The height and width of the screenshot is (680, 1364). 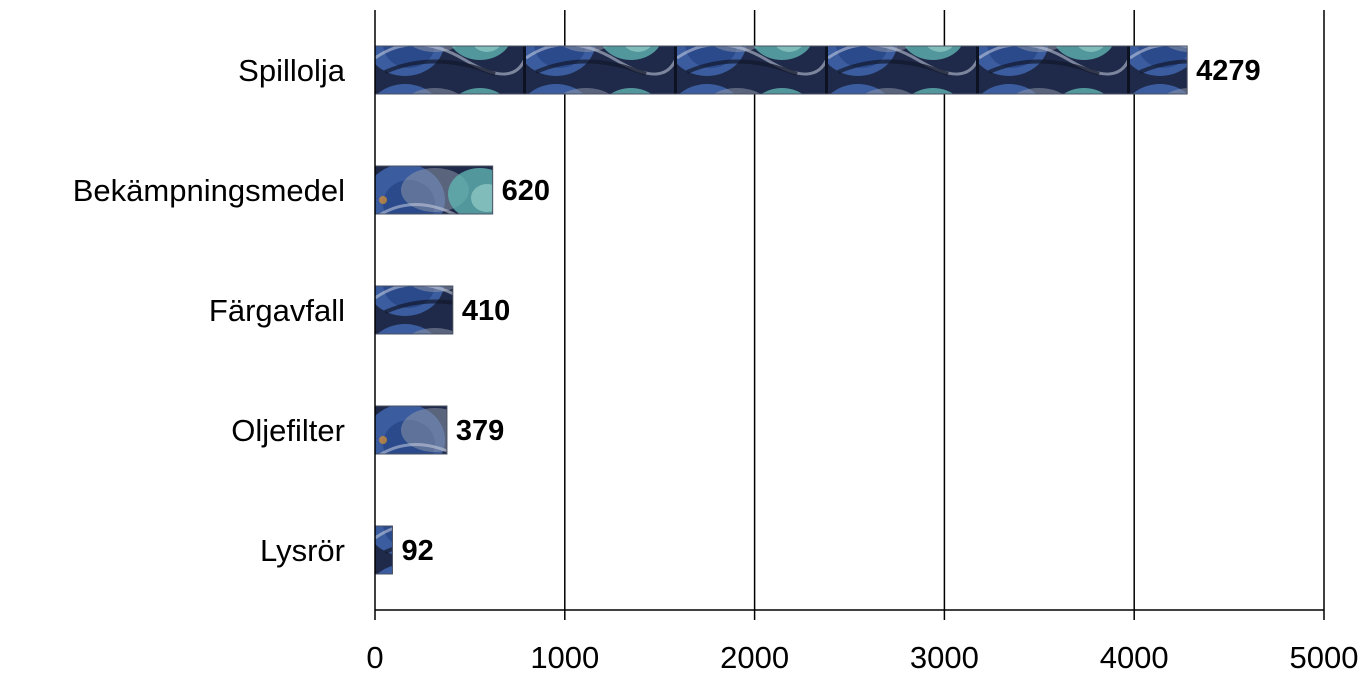 What do you see at coordinates (486, 311) in the screenshot?
I see `data-label: 410` at bounding box center [486, 311].